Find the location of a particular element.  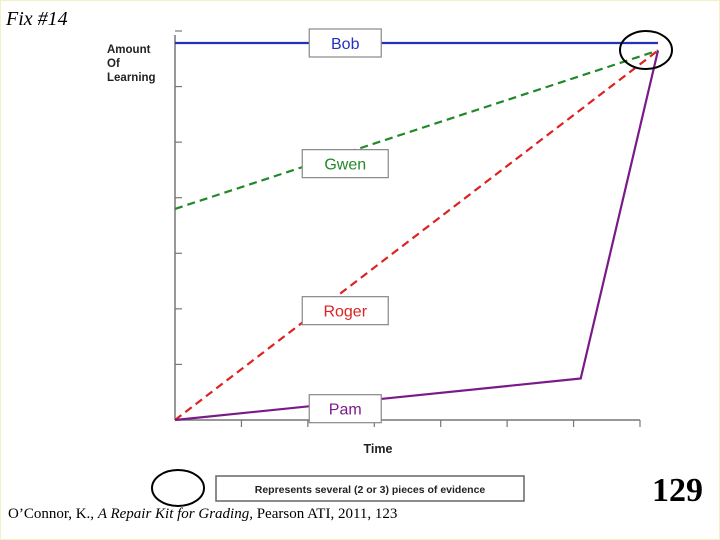

y-axis-label-line: Of is located at coordinates (113, 64).